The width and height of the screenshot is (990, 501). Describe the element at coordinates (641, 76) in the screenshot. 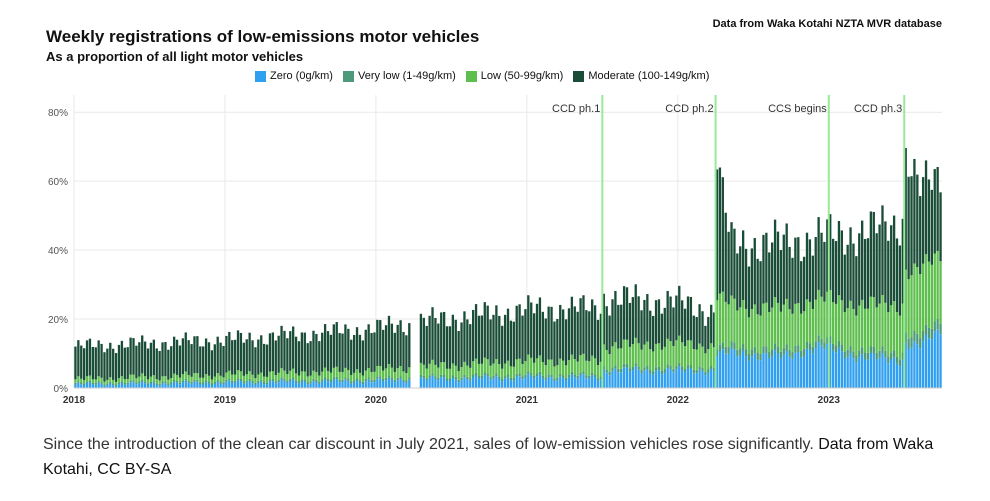

I see `legend-item-moderate: Moderate (100-149g/km)` at that location.